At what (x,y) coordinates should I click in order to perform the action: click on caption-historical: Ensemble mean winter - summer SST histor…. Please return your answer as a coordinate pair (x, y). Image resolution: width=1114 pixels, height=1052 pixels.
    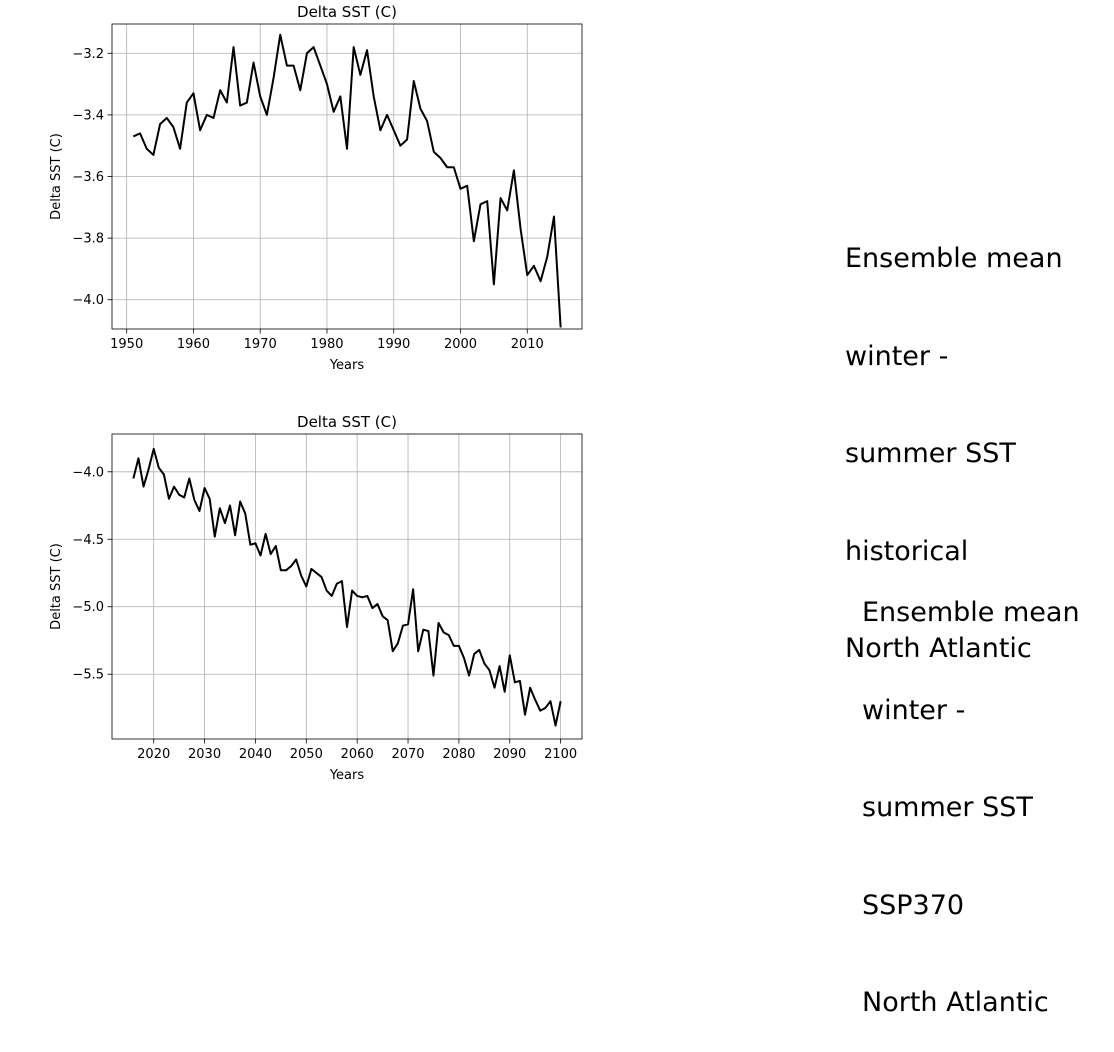
    Looking at the image, I should click on (954, 438).